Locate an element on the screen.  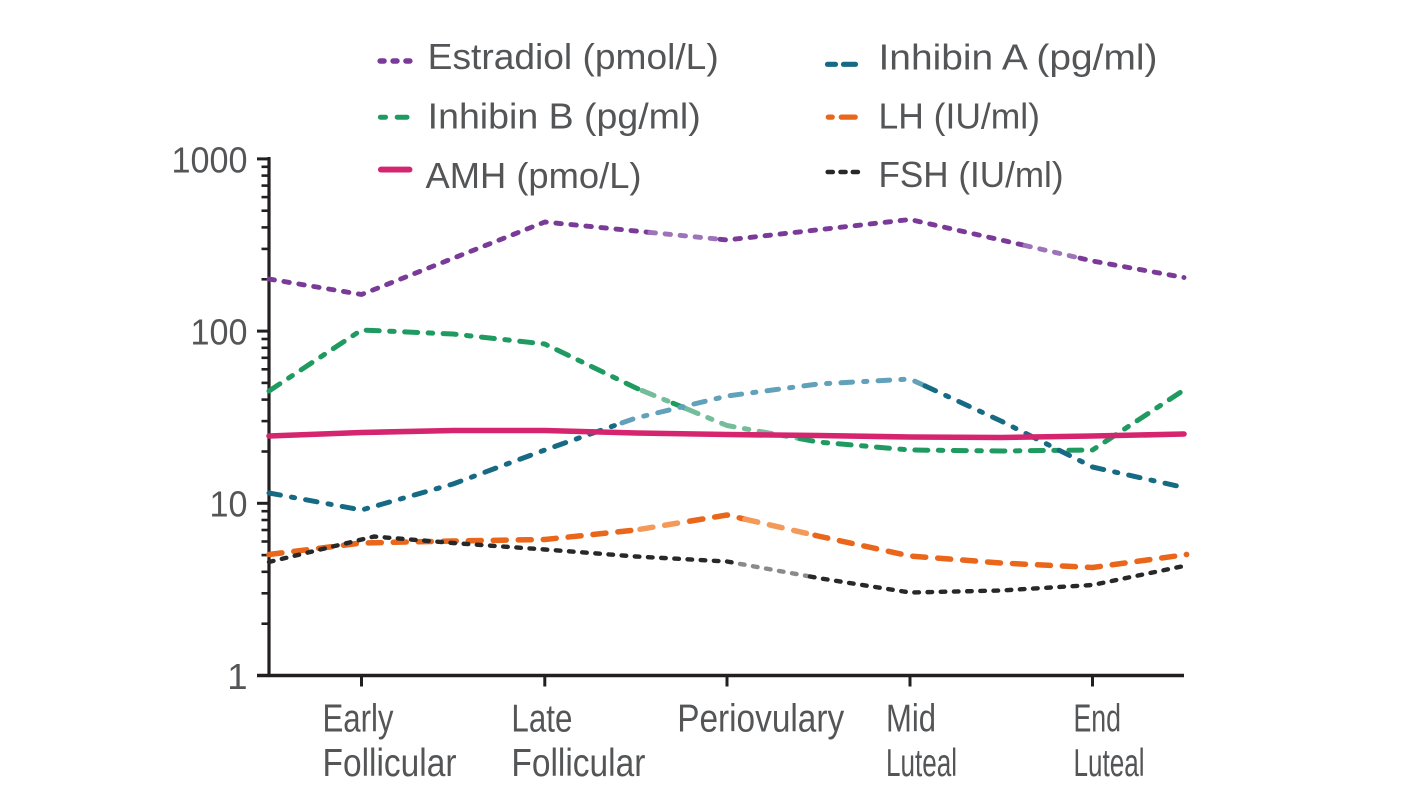
svg-text: LH (IU/ml) is located at coordinates (960, 116).